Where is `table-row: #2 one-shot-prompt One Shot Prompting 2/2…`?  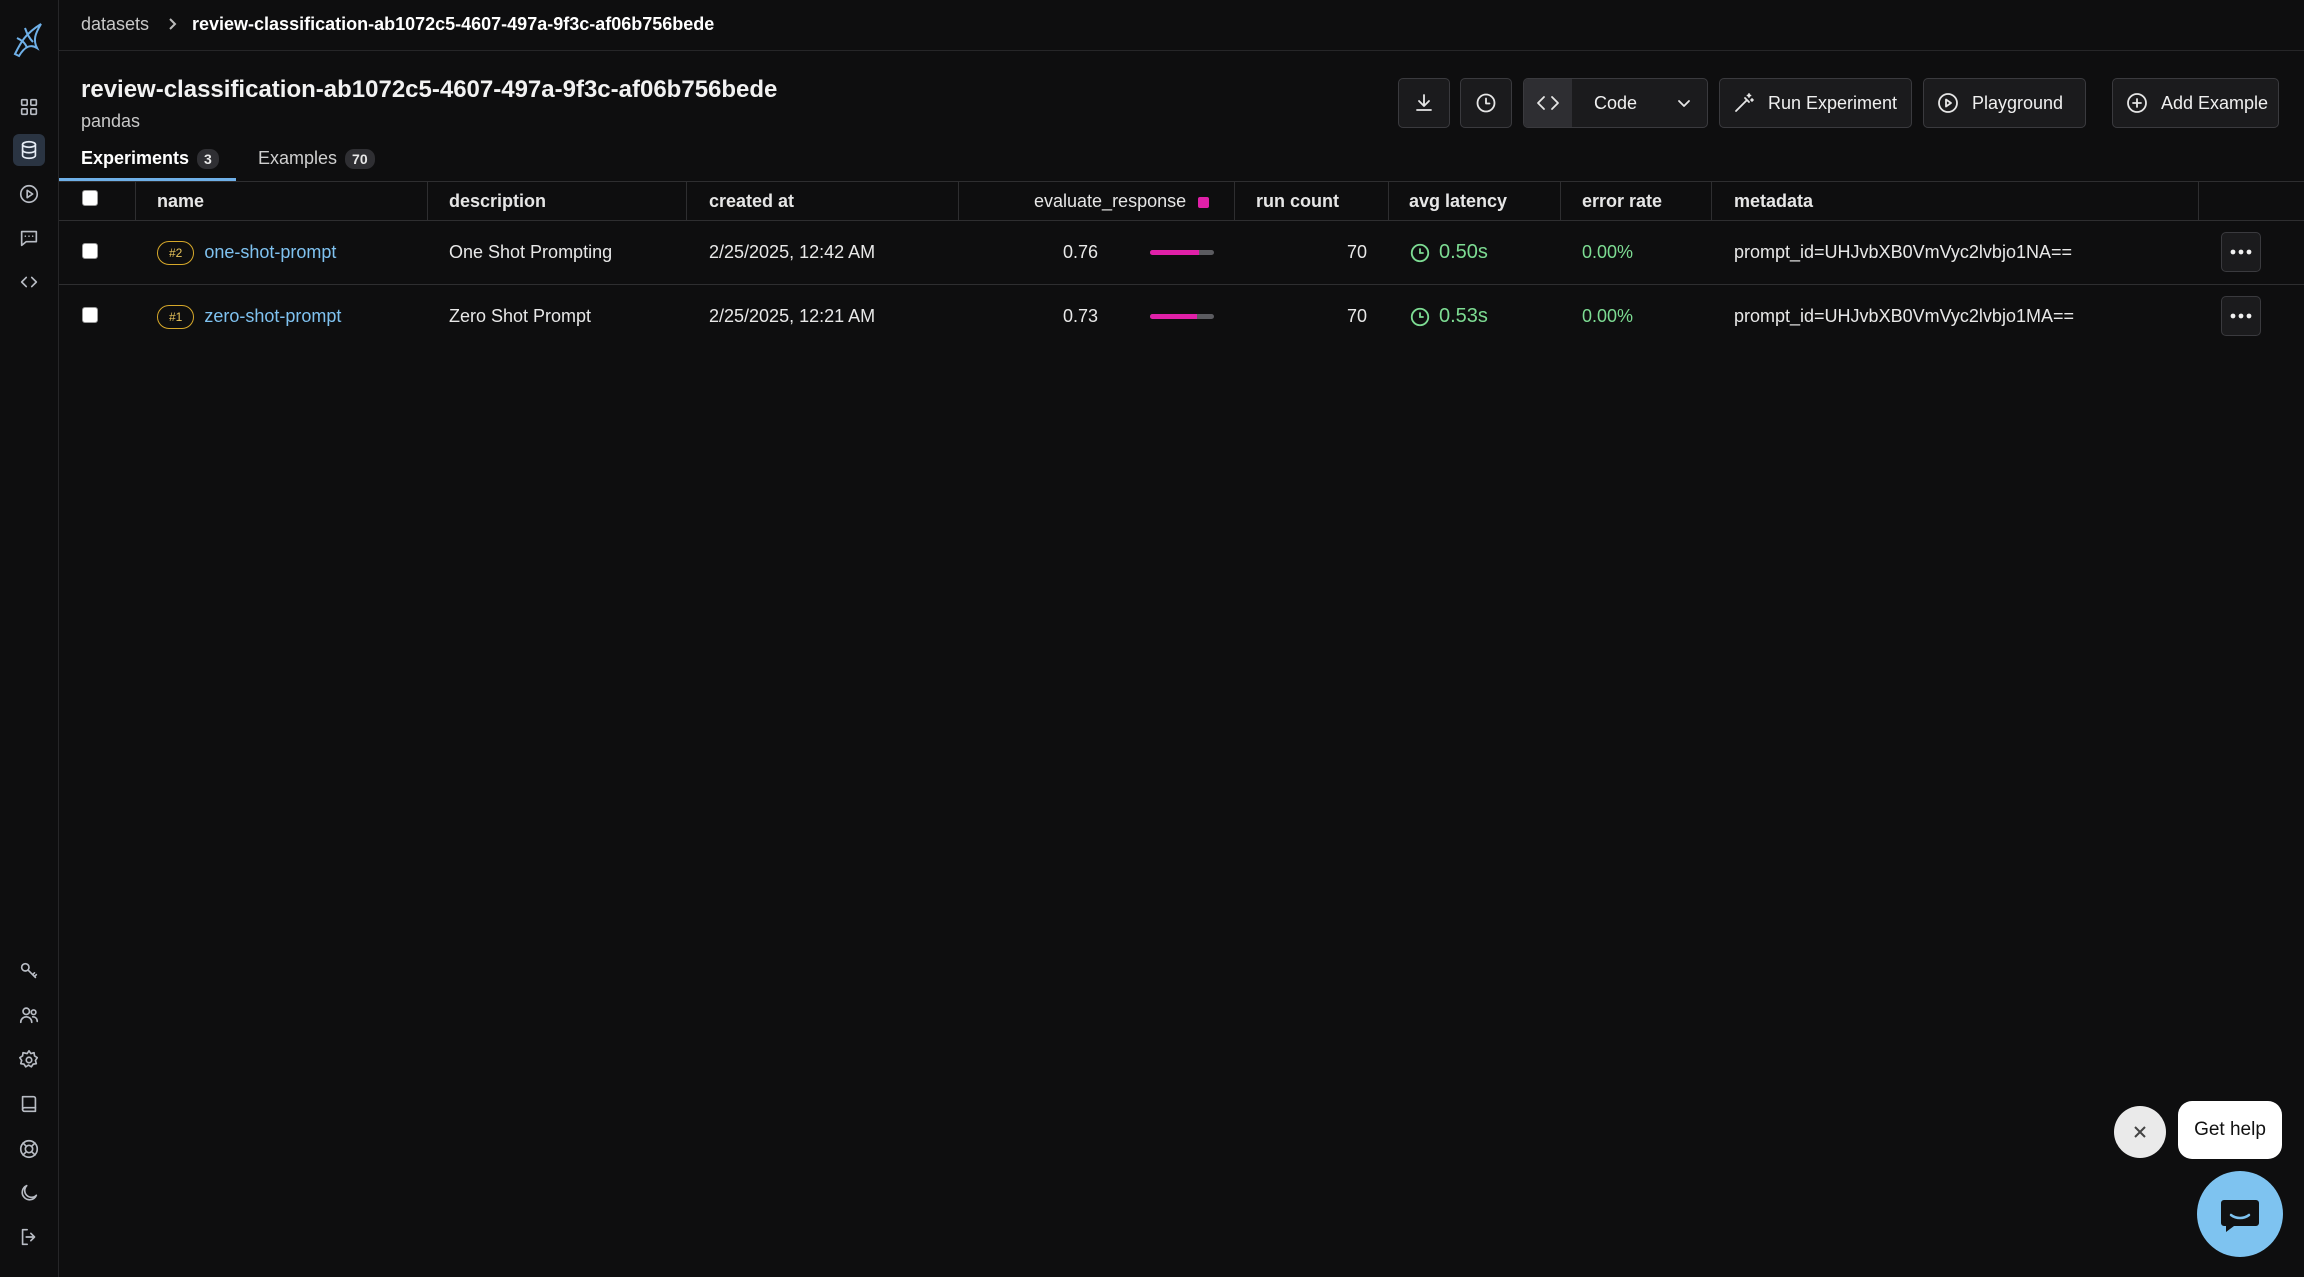 table-row: #2 one-shot-prompt One Shot Prompting 2/2… is located at coordinates (1181, 253).